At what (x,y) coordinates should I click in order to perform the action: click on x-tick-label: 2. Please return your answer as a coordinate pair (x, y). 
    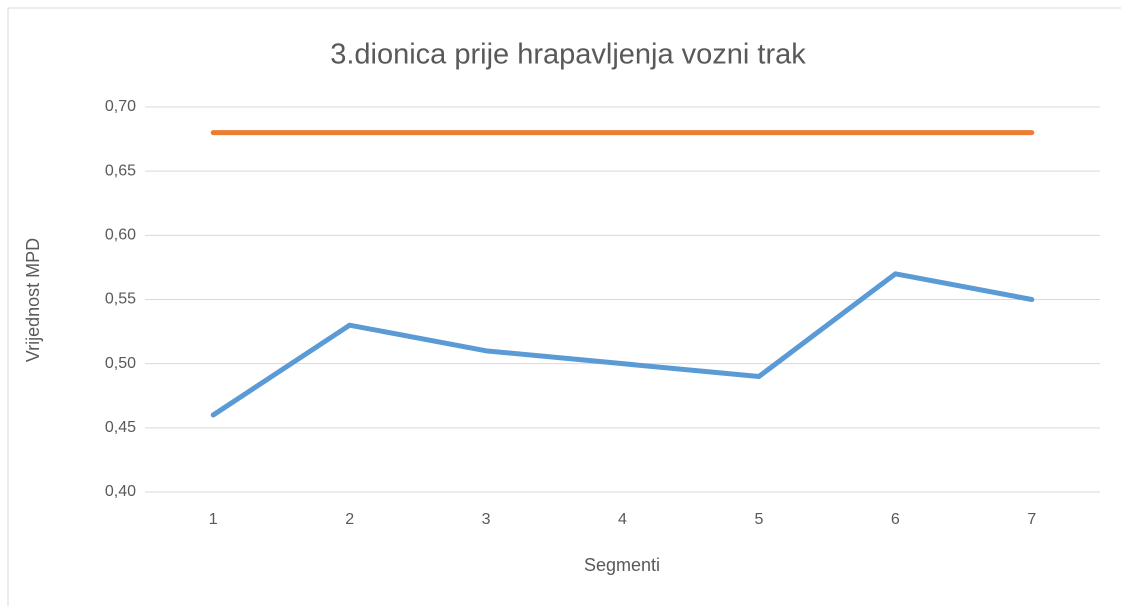
    Looking at the image, I should click on (349, 519).